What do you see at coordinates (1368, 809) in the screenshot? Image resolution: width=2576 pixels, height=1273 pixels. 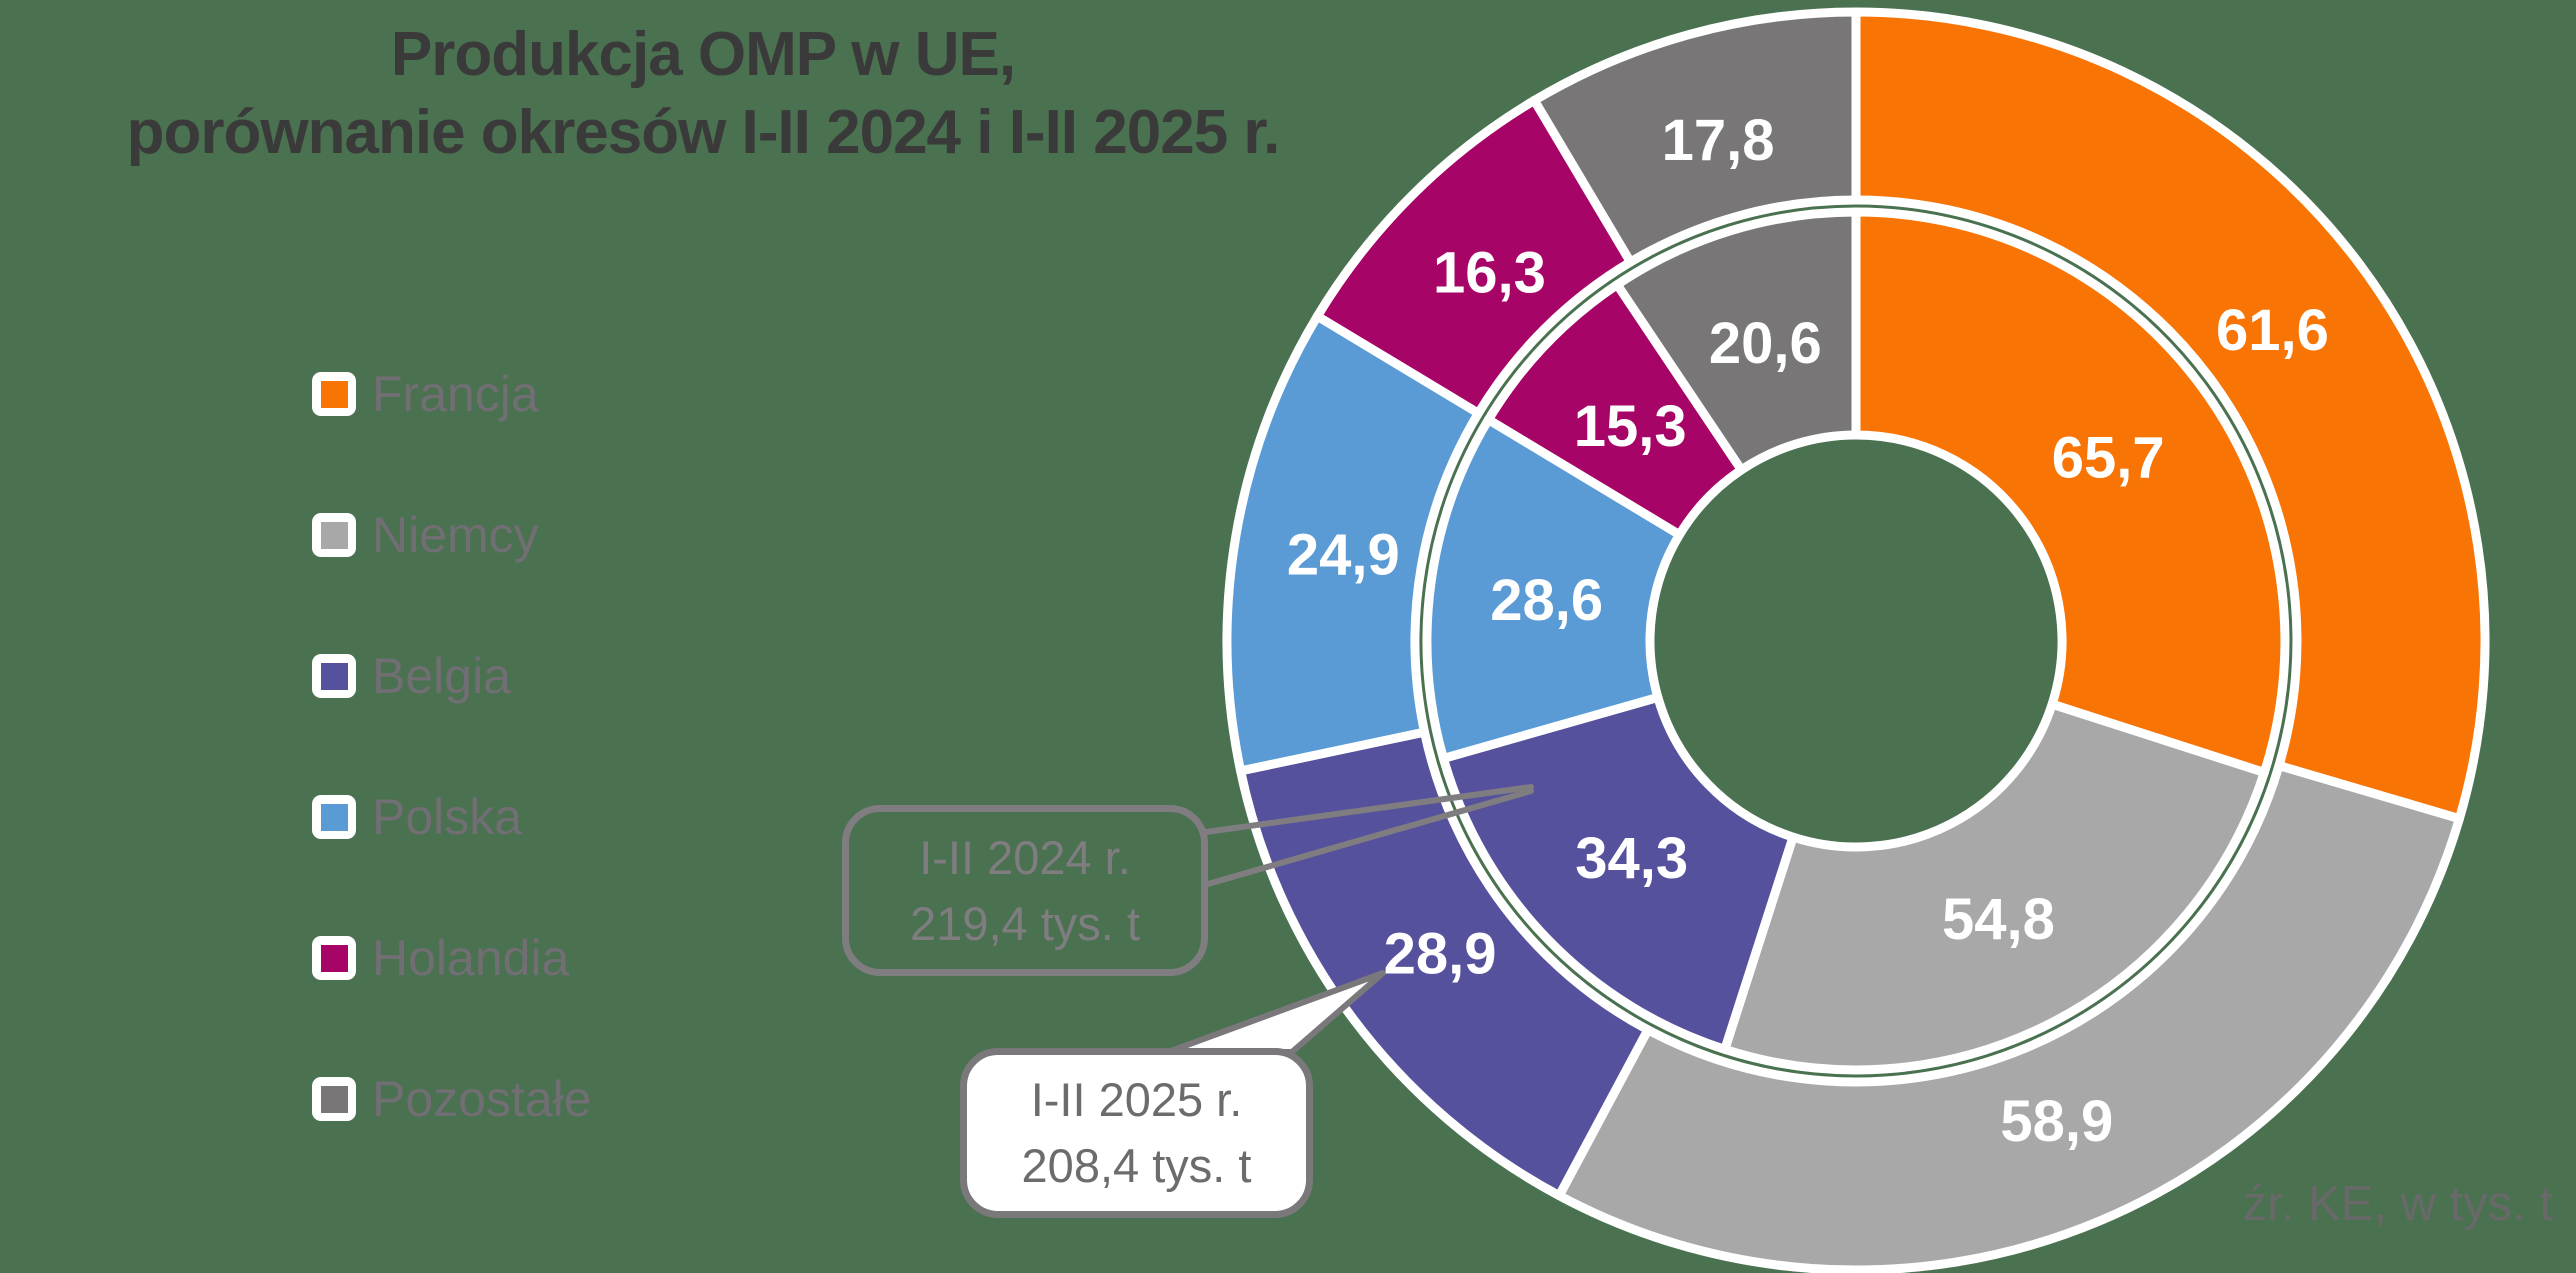 I see `callout-2024-pointer-line-upper` at bounding box center [1368, 809].